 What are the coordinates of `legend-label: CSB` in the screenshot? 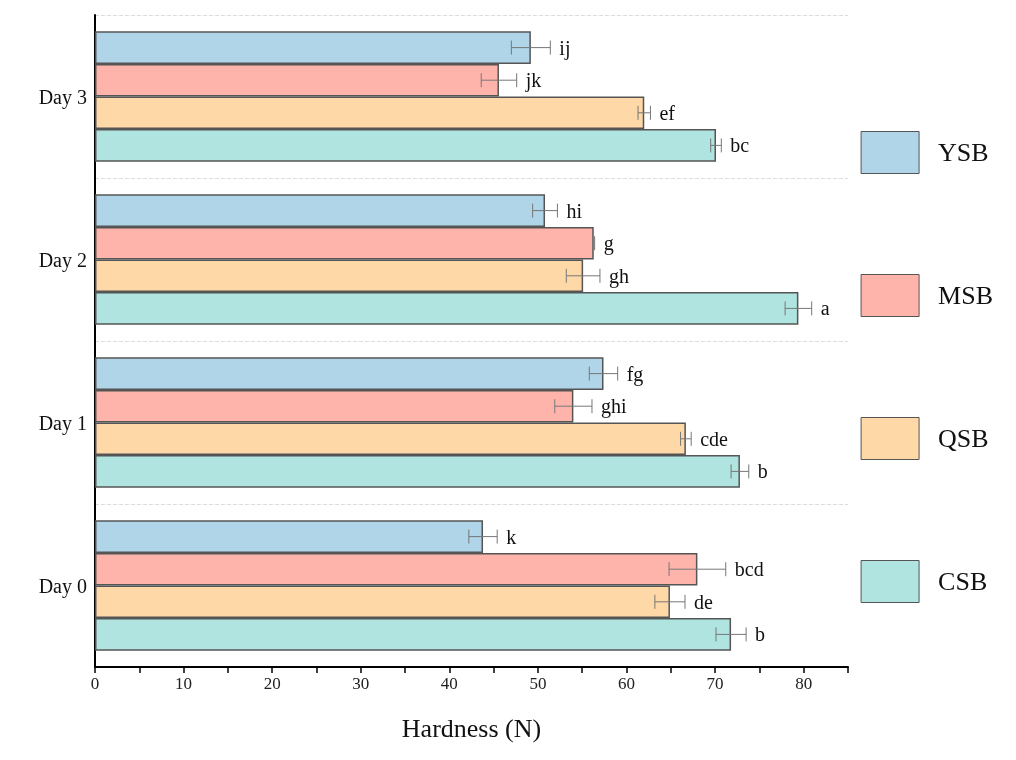 It's located at (963, 581).